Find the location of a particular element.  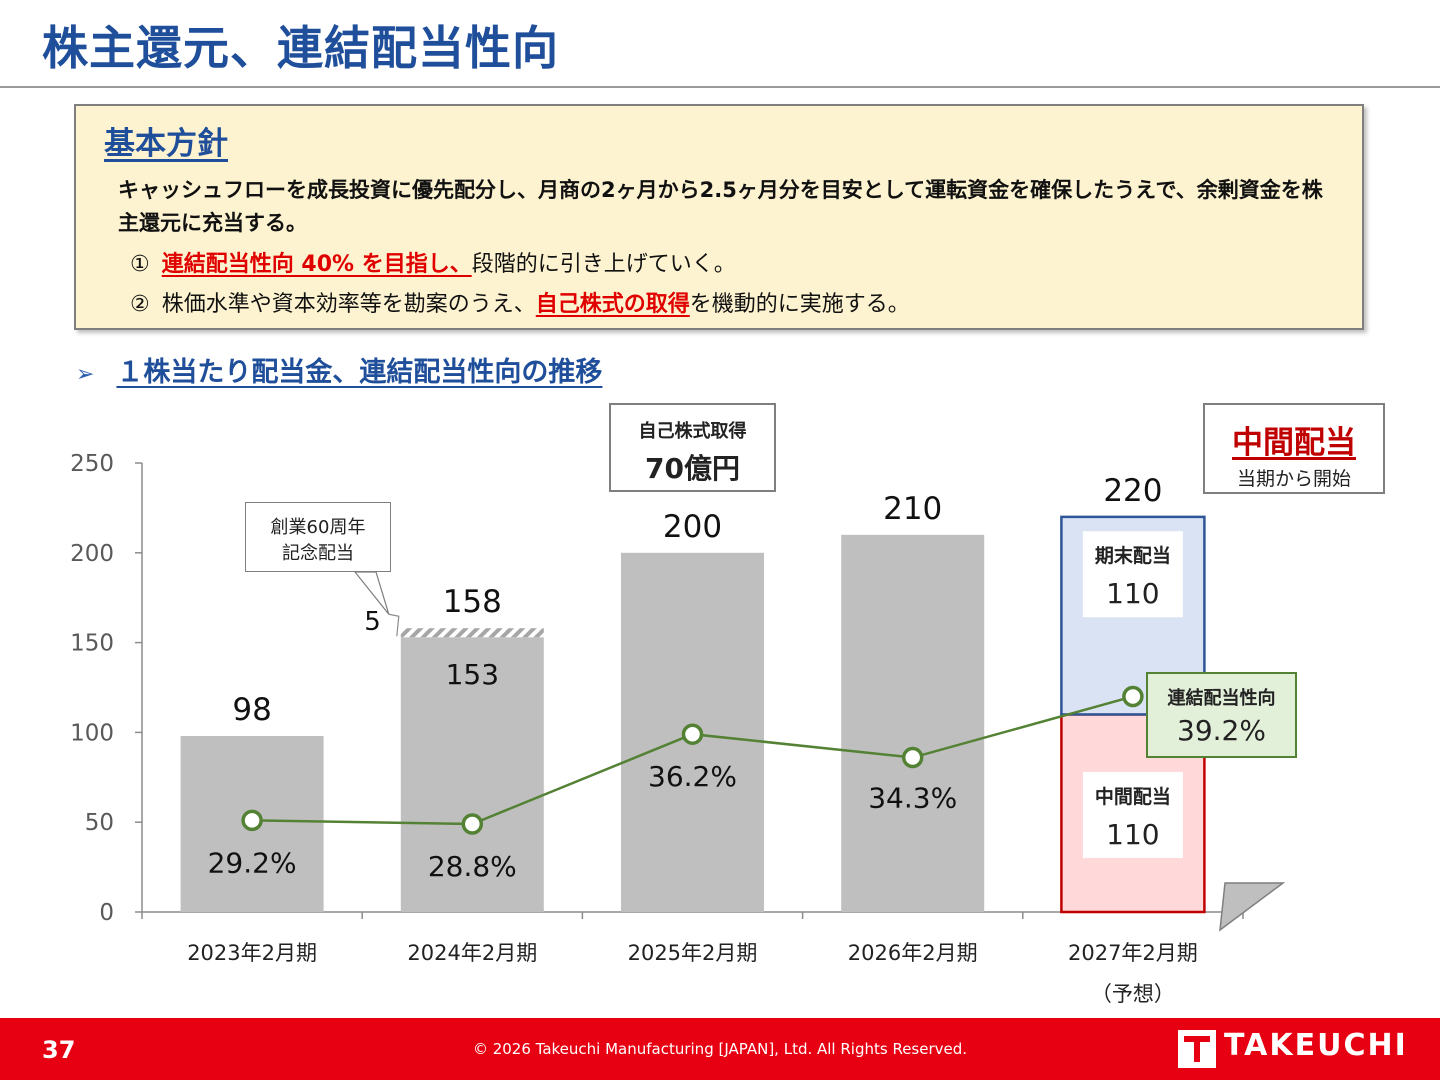

interim-label-title: 中間配当 is located at coordinates (1133, 796).